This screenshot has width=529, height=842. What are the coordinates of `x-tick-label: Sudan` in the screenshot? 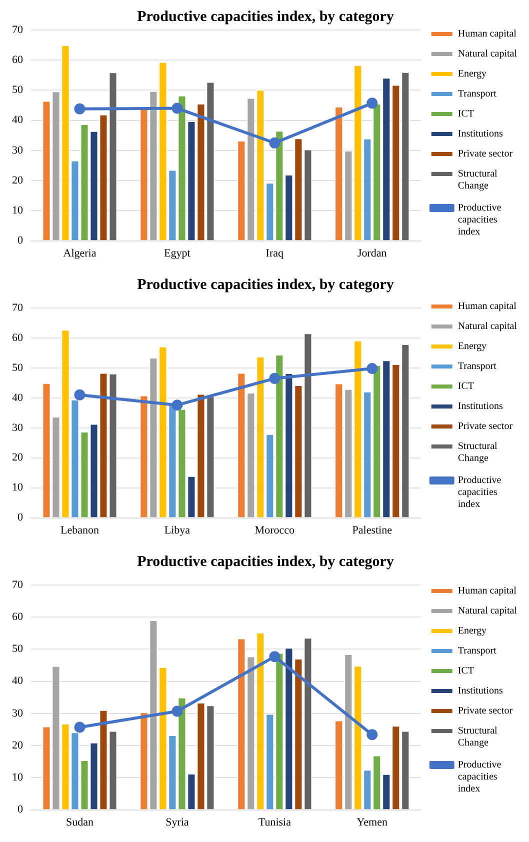 It's located at (80, 822).